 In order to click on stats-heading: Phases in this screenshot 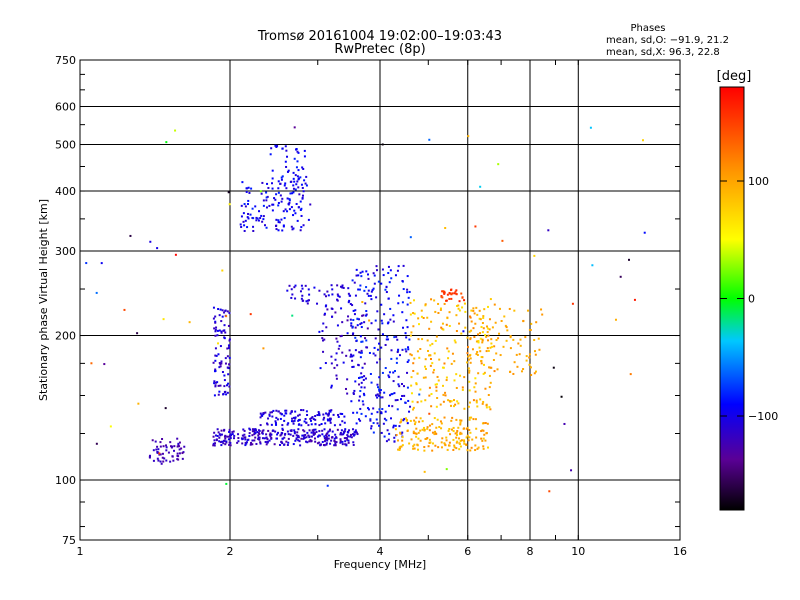, I will do `click(647, 28)`.